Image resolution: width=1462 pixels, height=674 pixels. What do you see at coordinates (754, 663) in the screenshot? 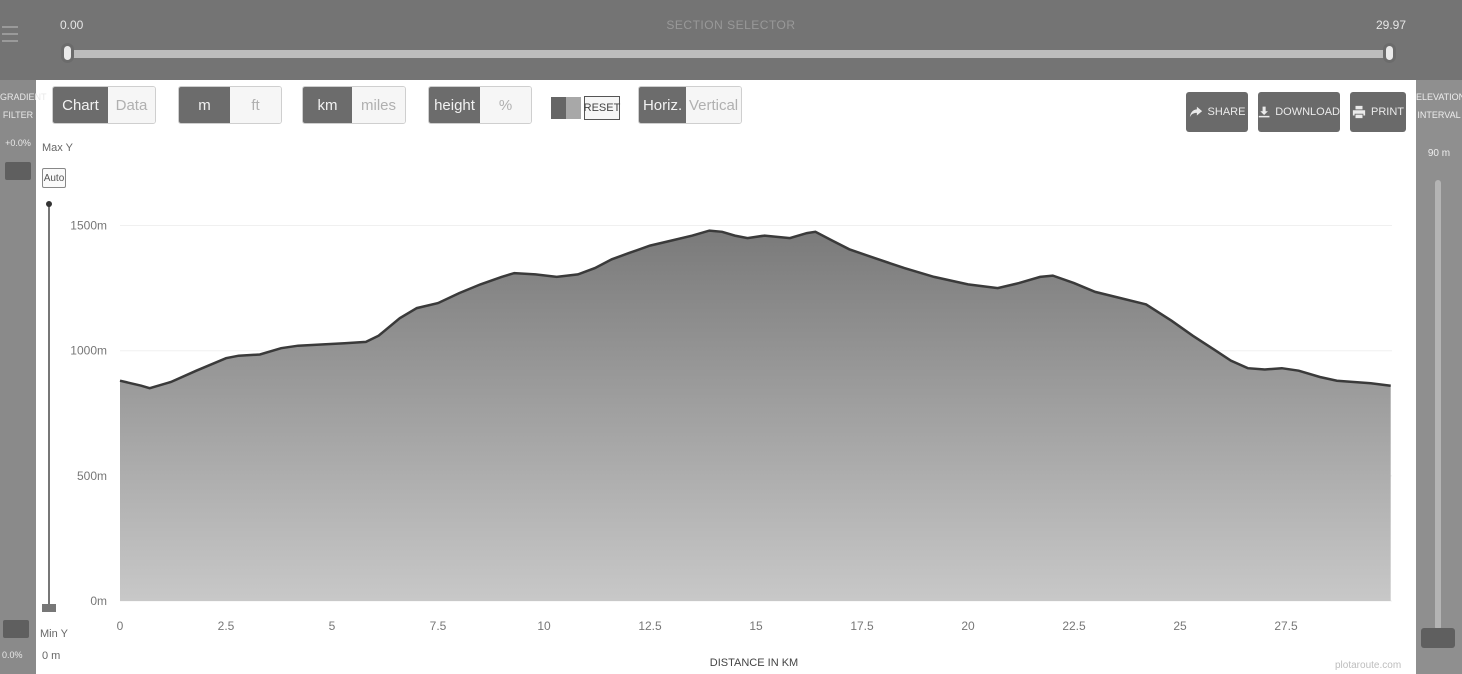
I see `x-axis-title: DISTANCE IN KM` at bounding box center [754, 663].